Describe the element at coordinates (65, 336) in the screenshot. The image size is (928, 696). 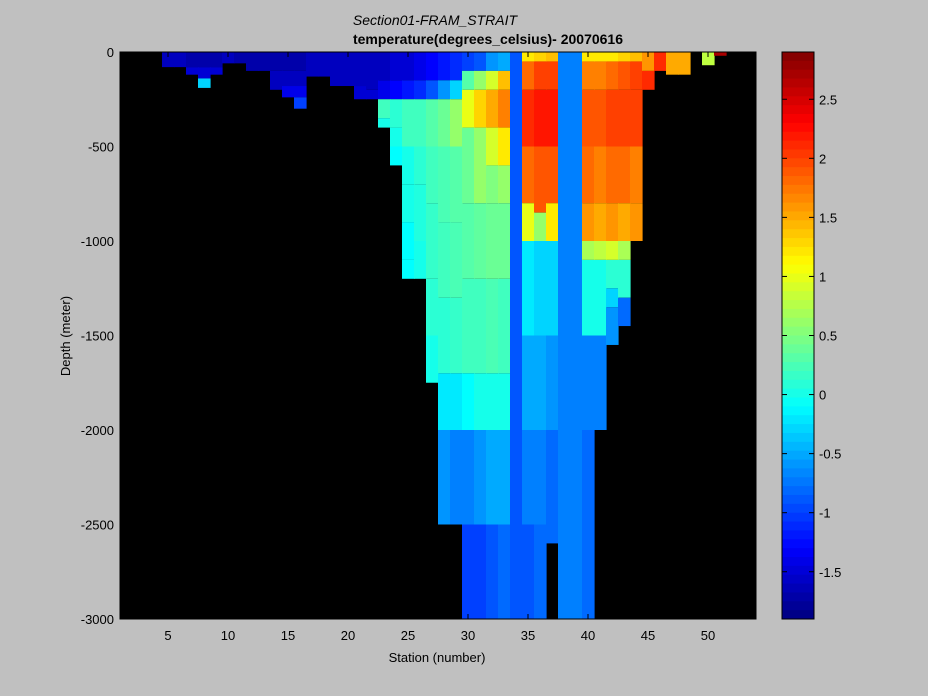
I see `y-axis-label: Depth (meter)` at that location.